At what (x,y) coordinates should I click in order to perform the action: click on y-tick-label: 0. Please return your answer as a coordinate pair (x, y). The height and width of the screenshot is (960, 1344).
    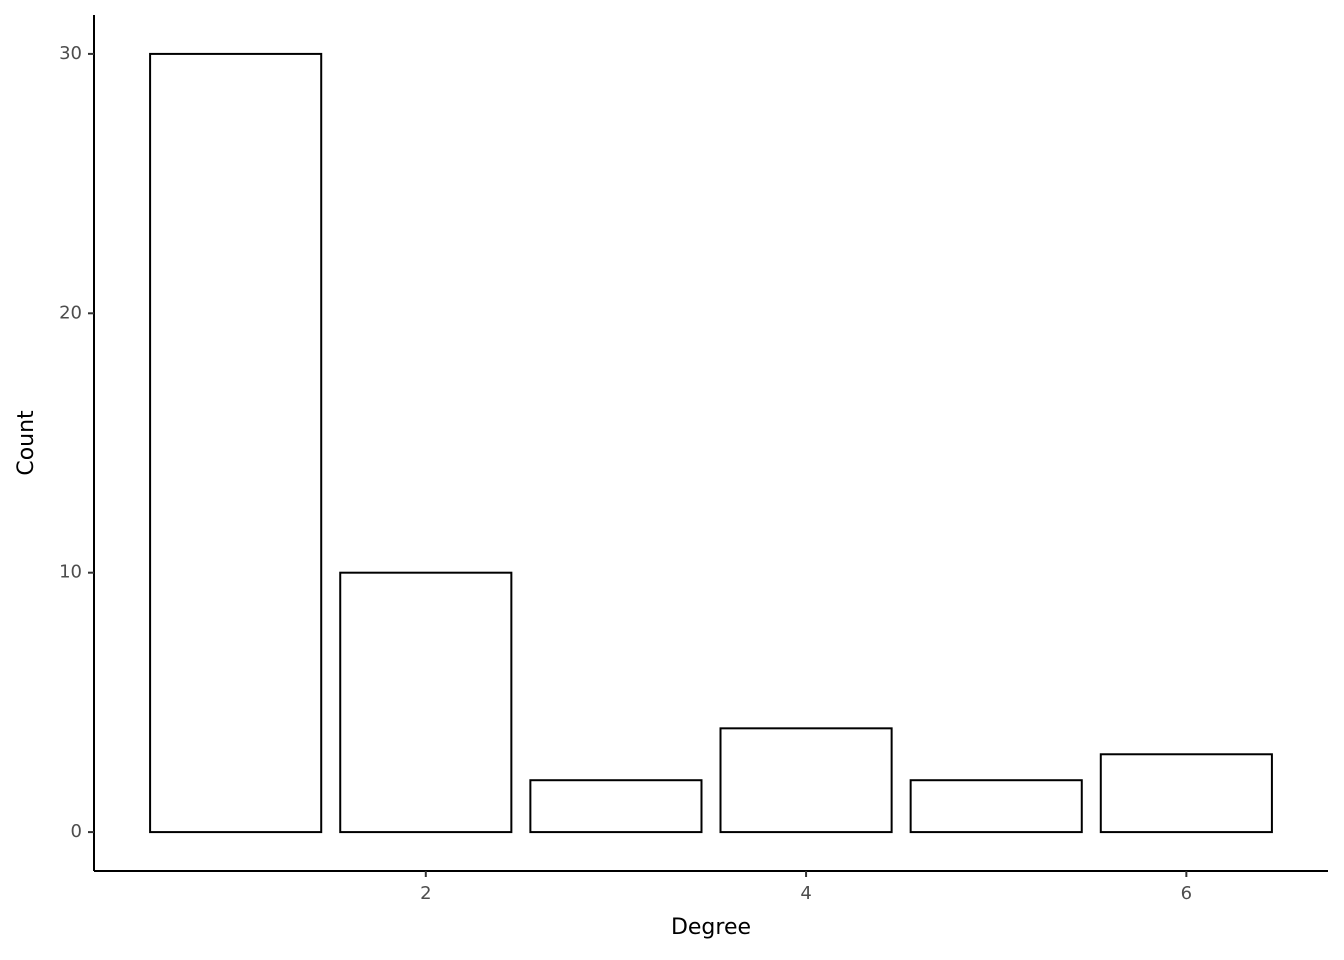
    Looking at the image, I should click on (76, 831).